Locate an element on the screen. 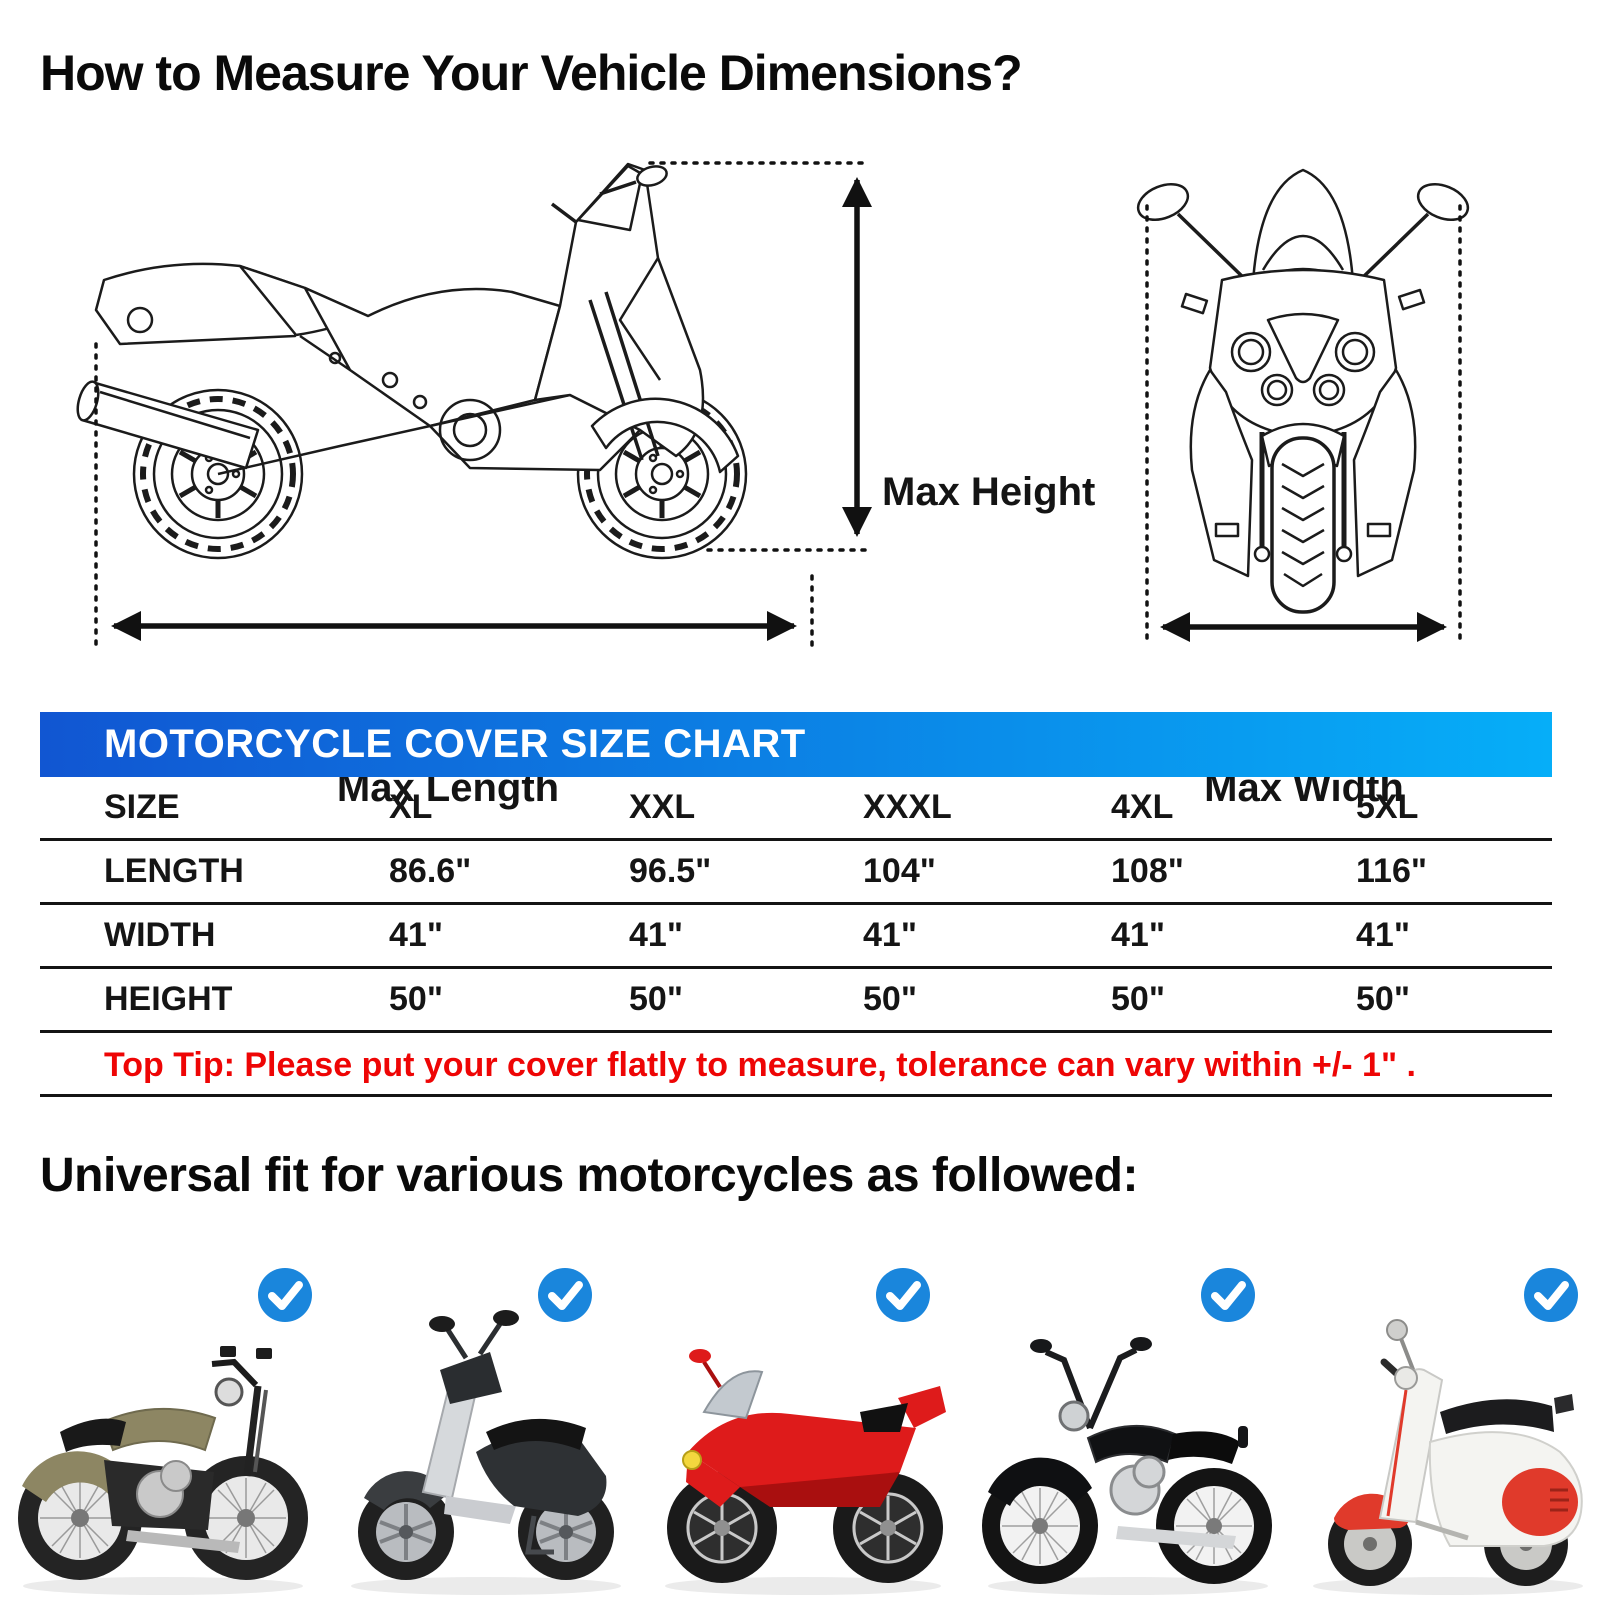 This screenshot has height=1600, width=1600. col-header: XXL is located at coordinates (662, 807).